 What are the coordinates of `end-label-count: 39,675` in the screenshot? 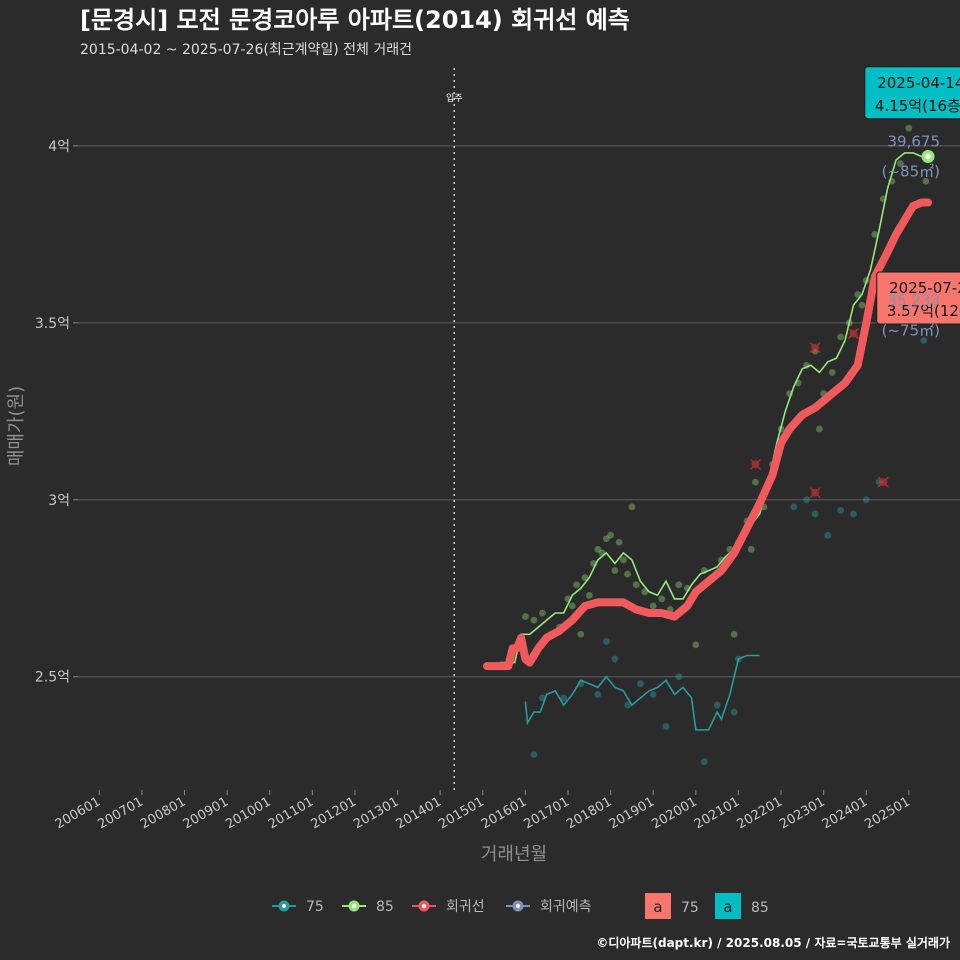 It's located at (914, 141).